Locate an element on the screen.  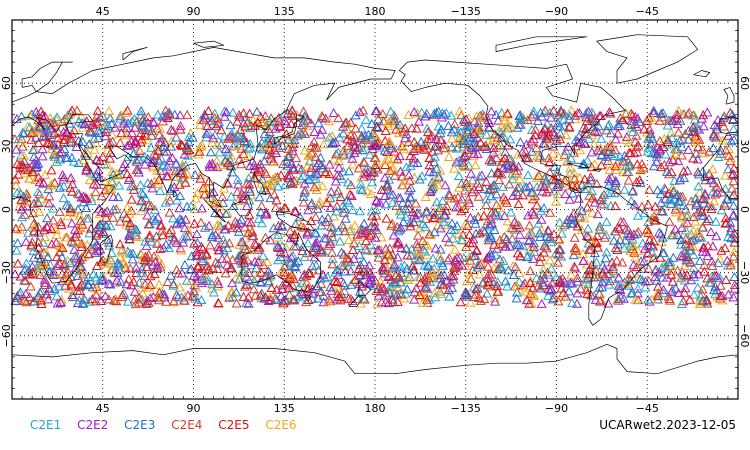
lon-tick-label-top: 90 is located at coordinates (194, 11).